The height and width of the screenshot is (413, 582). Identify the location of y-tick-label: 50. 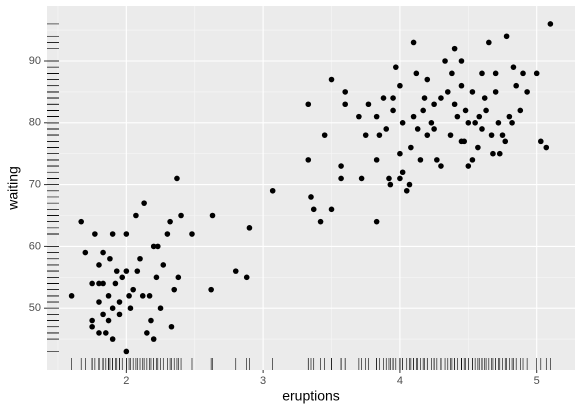
(35, 308).